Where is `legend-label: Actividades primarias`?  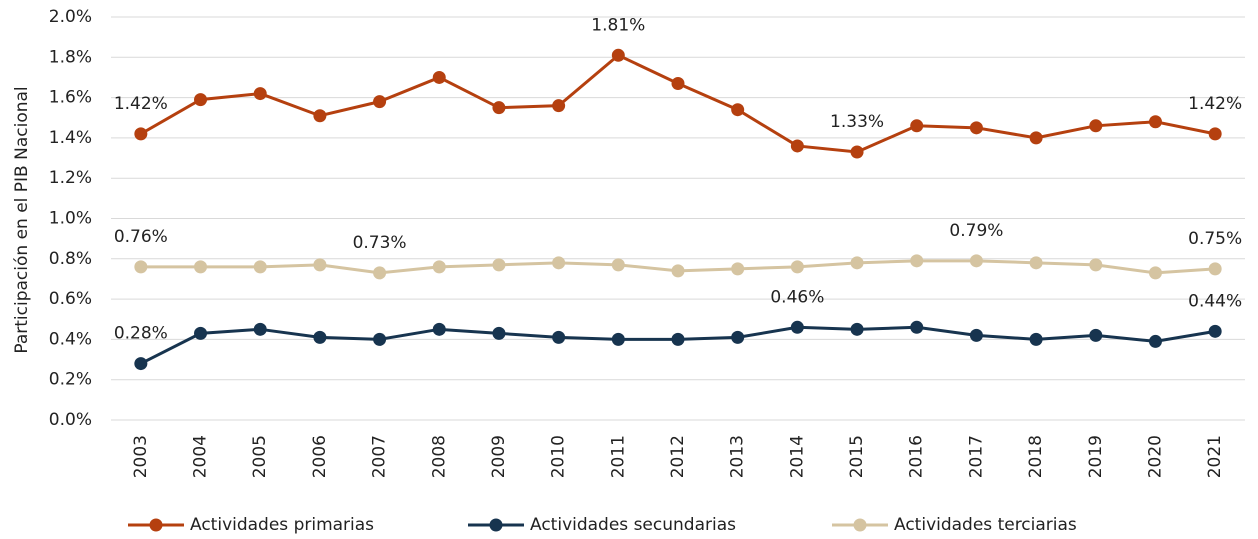 legend-label: Actividades primarias is located at coordinates (282, 525).